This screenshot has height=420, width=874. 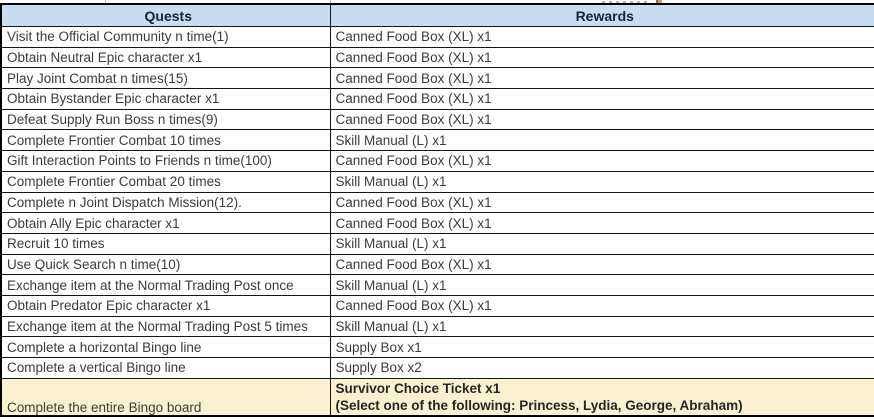 What do you see at coordinates (165, 99) in the screenshot?
I see `quest-cell: Obtain Bystander Epic character x1` at bounding box center [165, 99].